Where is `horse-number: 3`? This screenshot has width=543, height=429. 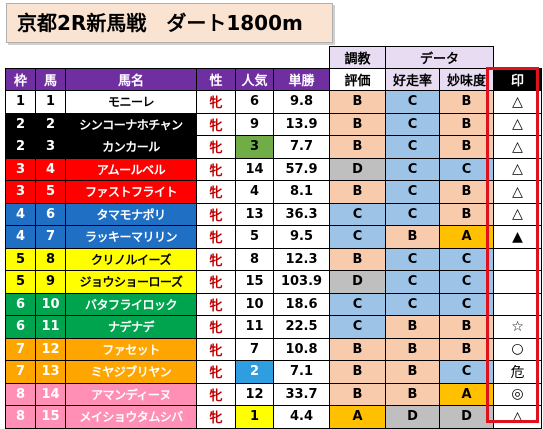 horse-number: 3 is located at coordinates (50, 147).